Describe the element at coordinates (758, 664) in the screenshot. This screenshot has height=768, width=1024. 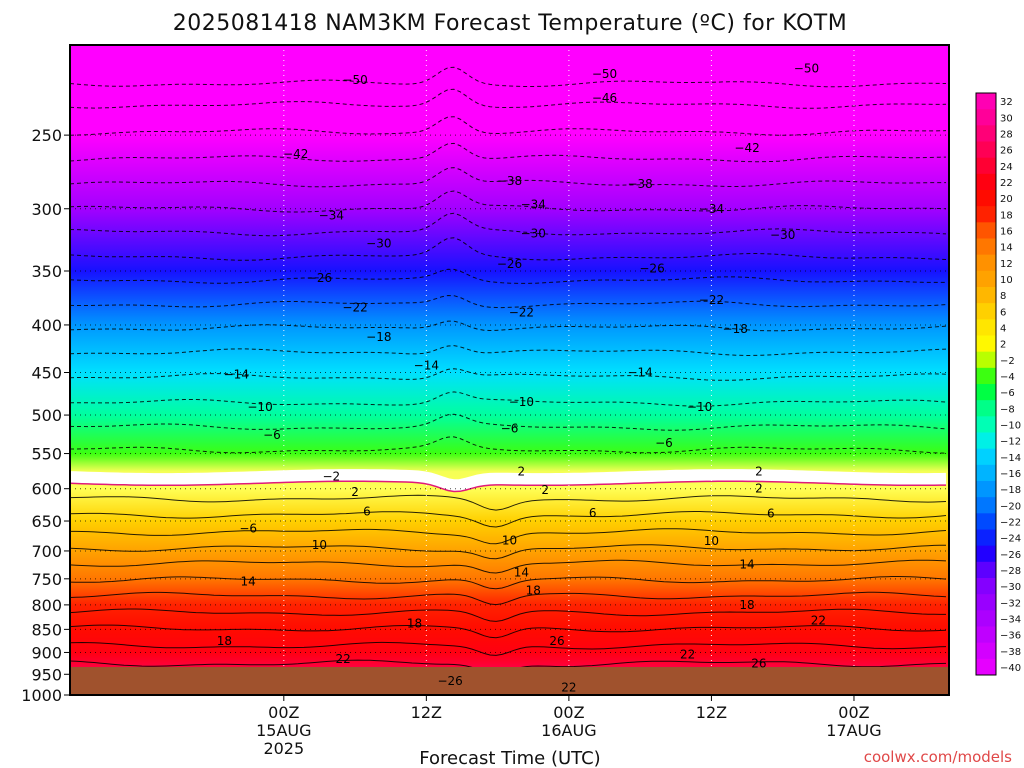
I see `contour-label: 26` at that location.